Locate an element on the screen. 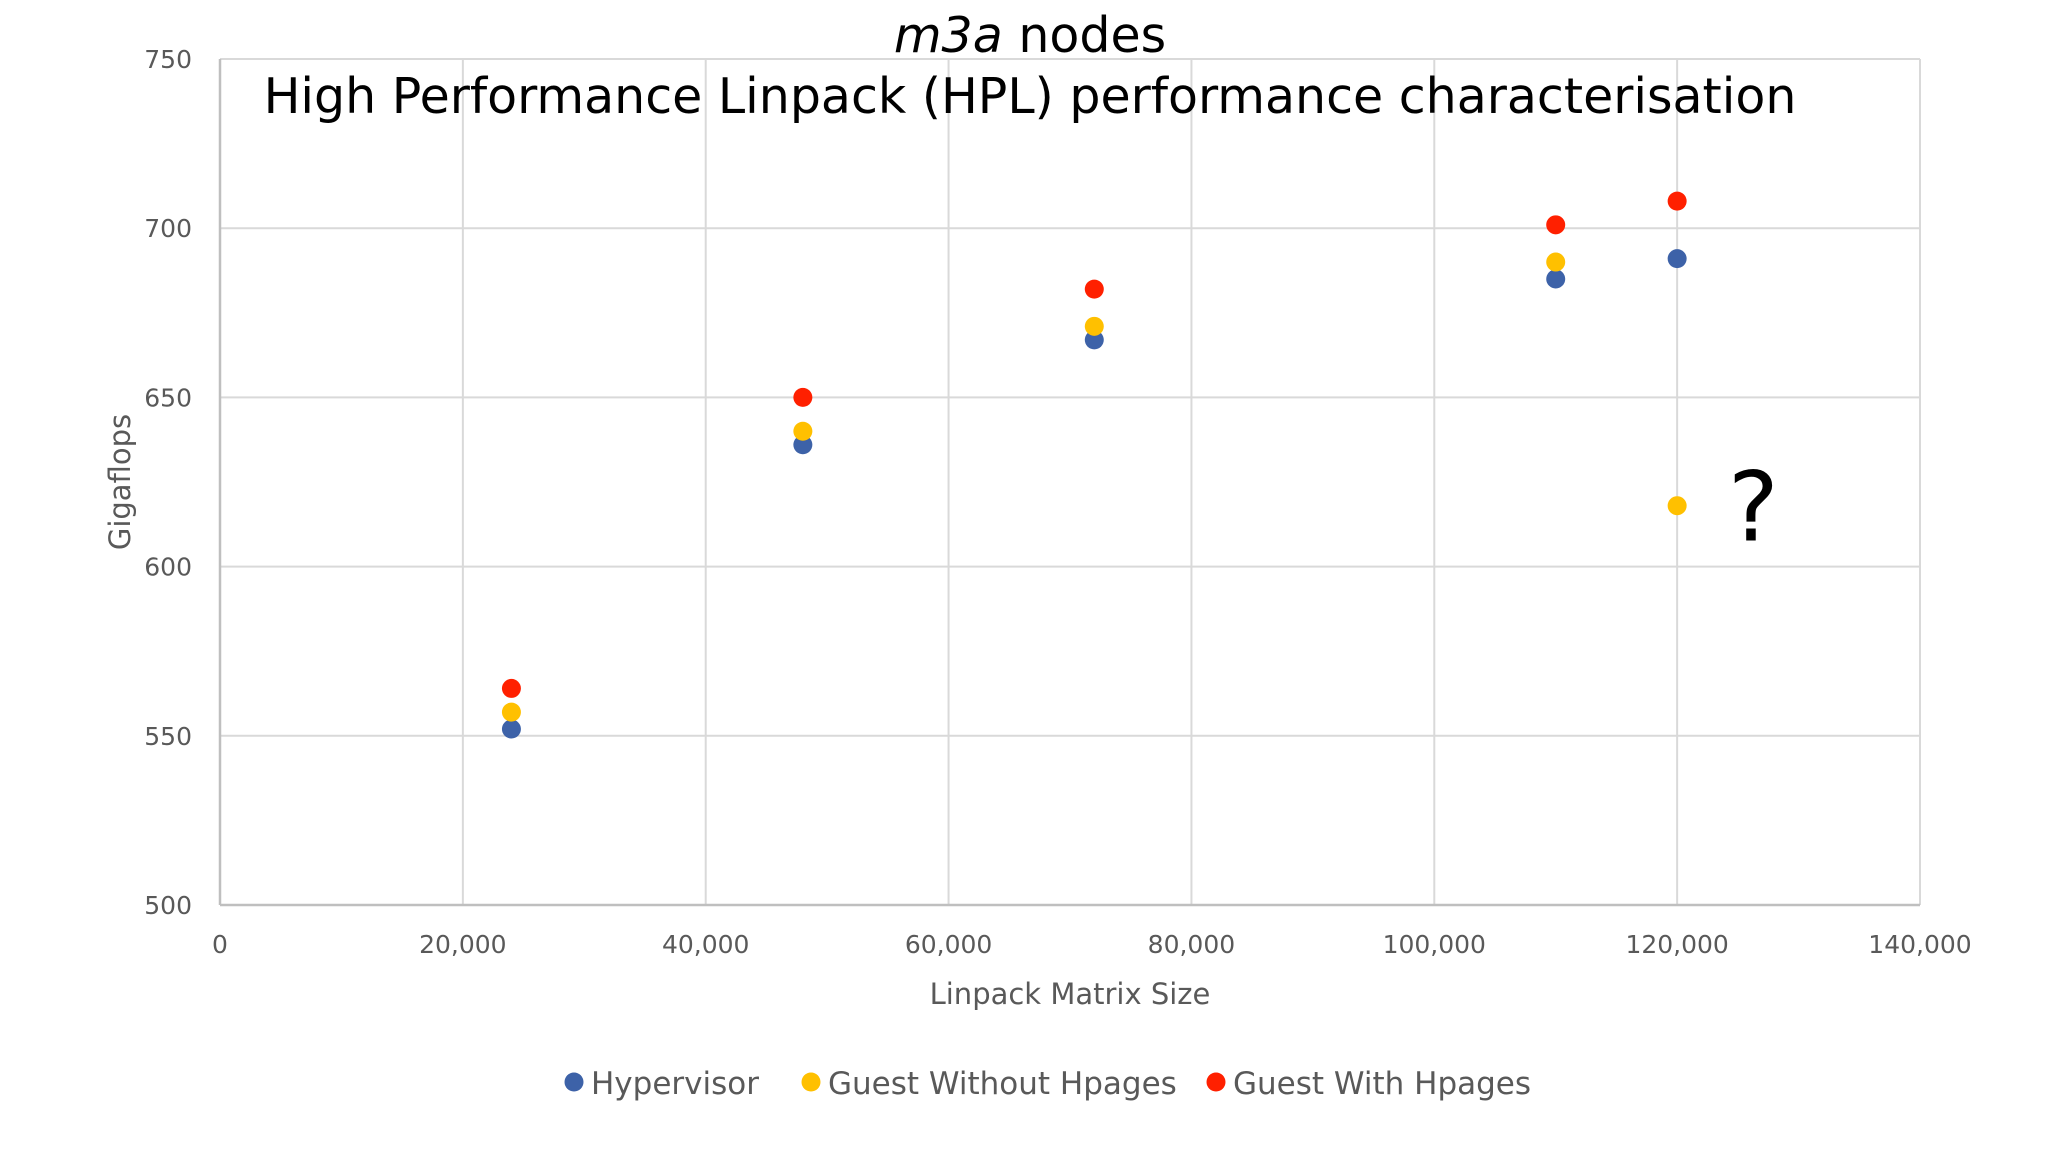  x-tick-label: 140,000 is located at coordinates (1919, 944).